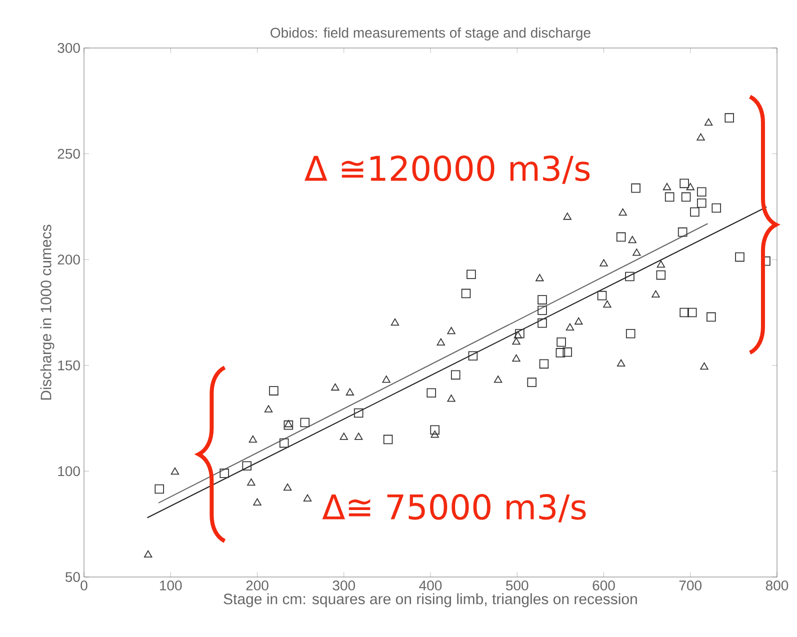  What do you see at coordinates (69, 48) in the screenshot?
I see `y-tick-label: 300` at bounding box center [69, 48].